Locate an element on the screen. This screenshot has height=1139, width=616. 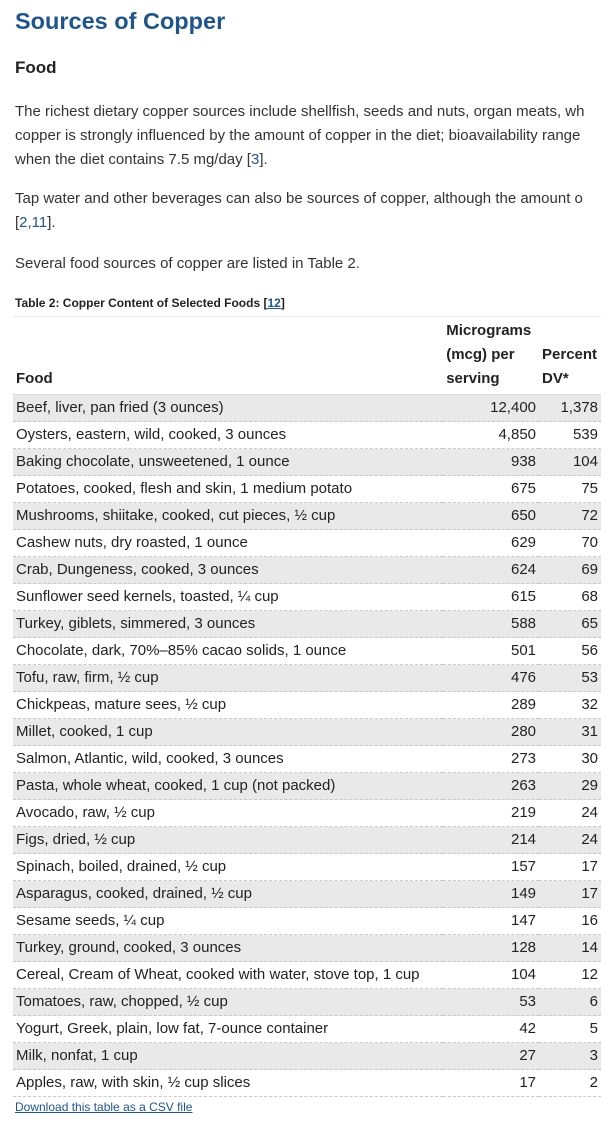
reference-link-12: 12 is located at coordinates (274, 303).